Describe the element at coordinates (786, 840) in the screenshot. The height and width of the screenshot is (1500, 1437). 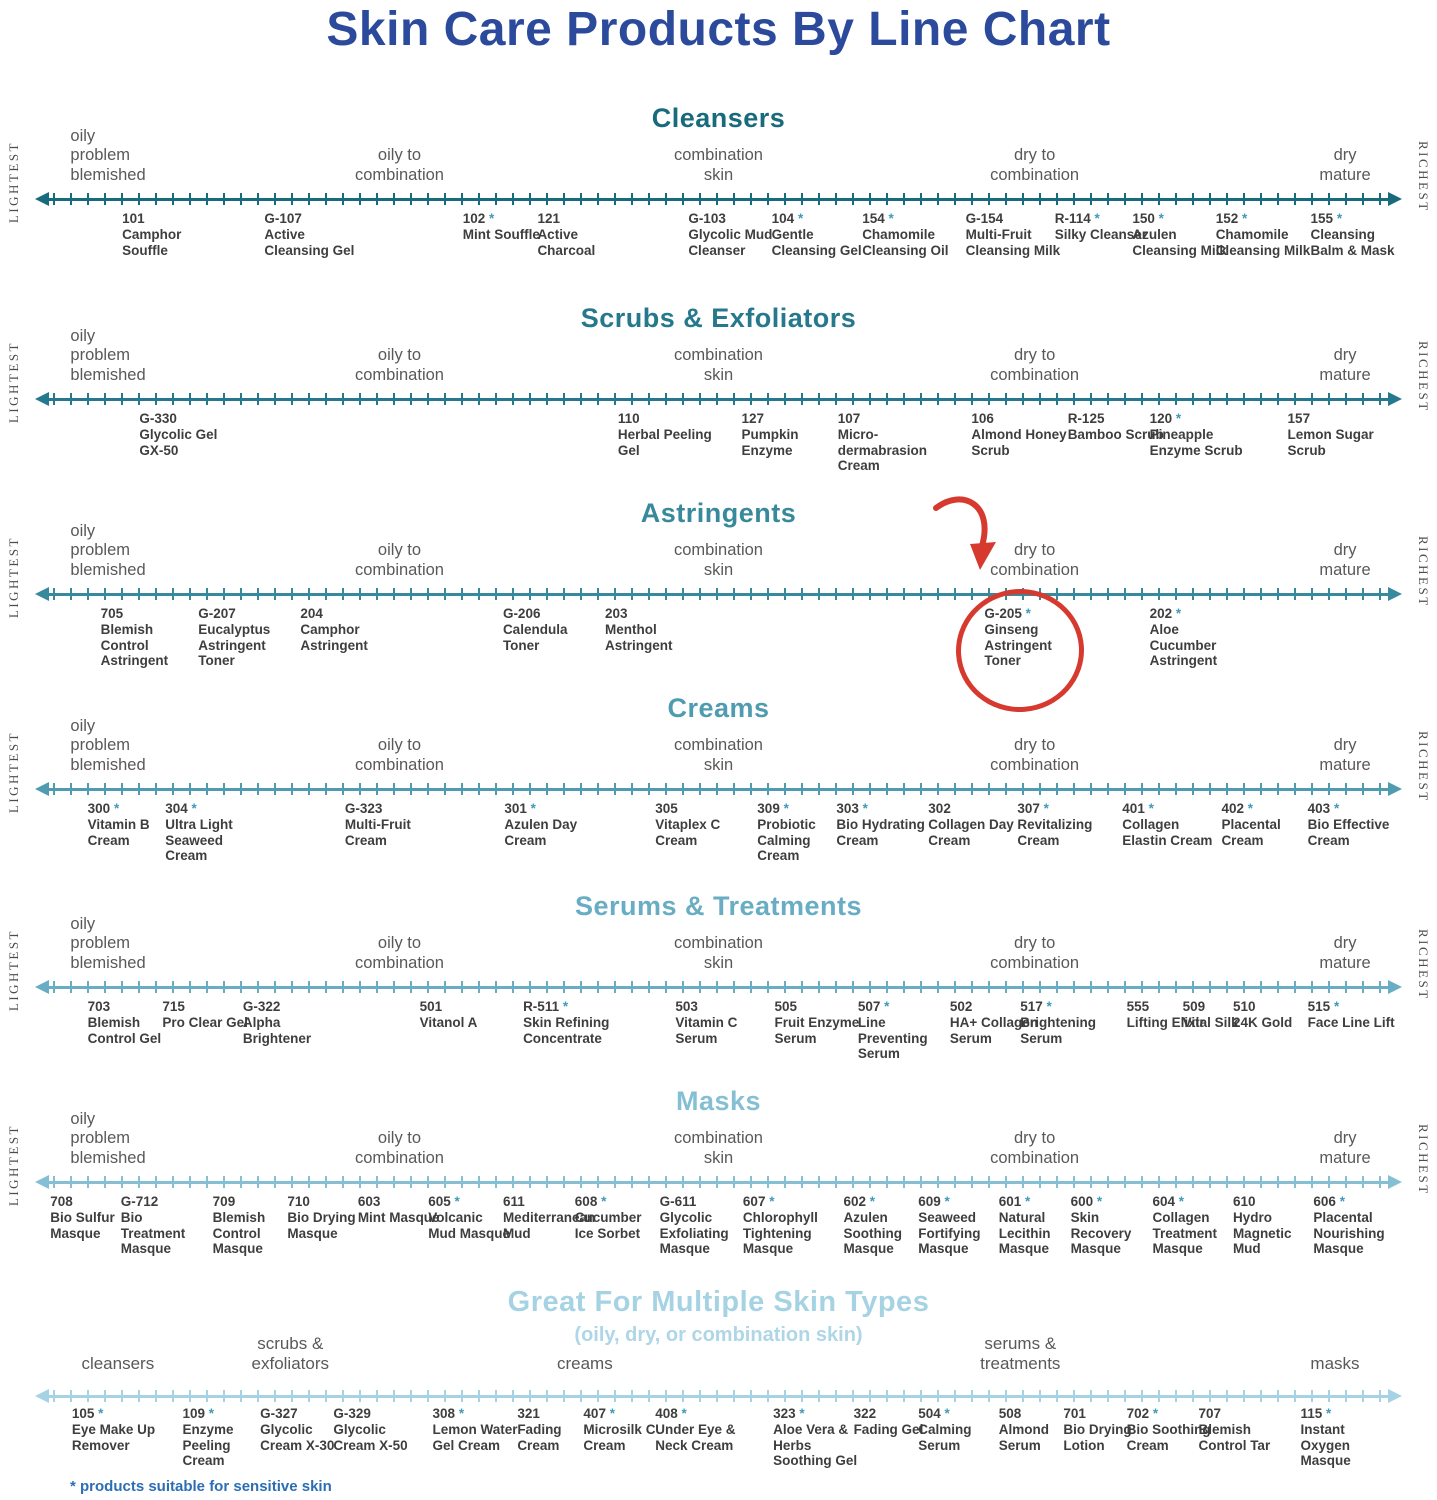
I see `product-name: Probiotic Calming Cream` at that location.